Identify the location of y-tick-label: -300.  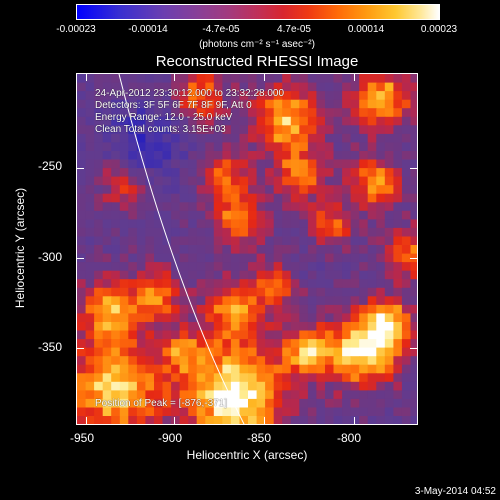
(50, 257).